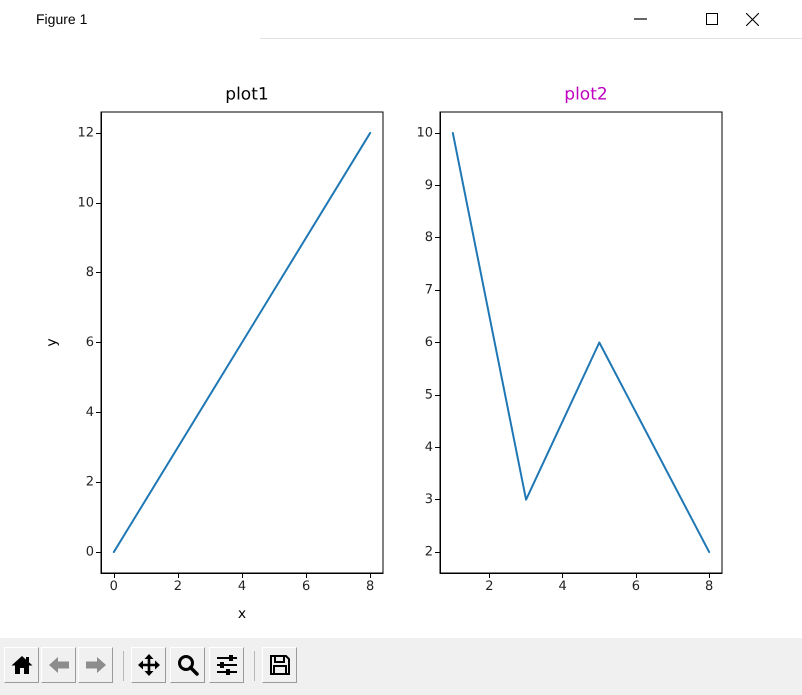  I want to click on x-axis-title: x, so click(242, 614).